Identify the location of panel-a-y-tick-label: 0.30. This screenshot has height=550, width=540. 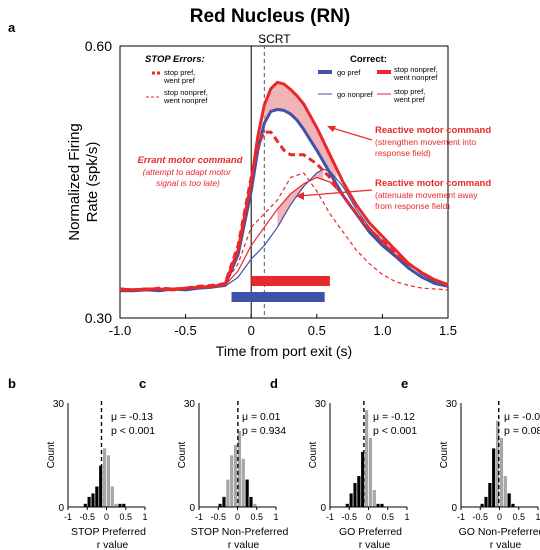
(98, 318).